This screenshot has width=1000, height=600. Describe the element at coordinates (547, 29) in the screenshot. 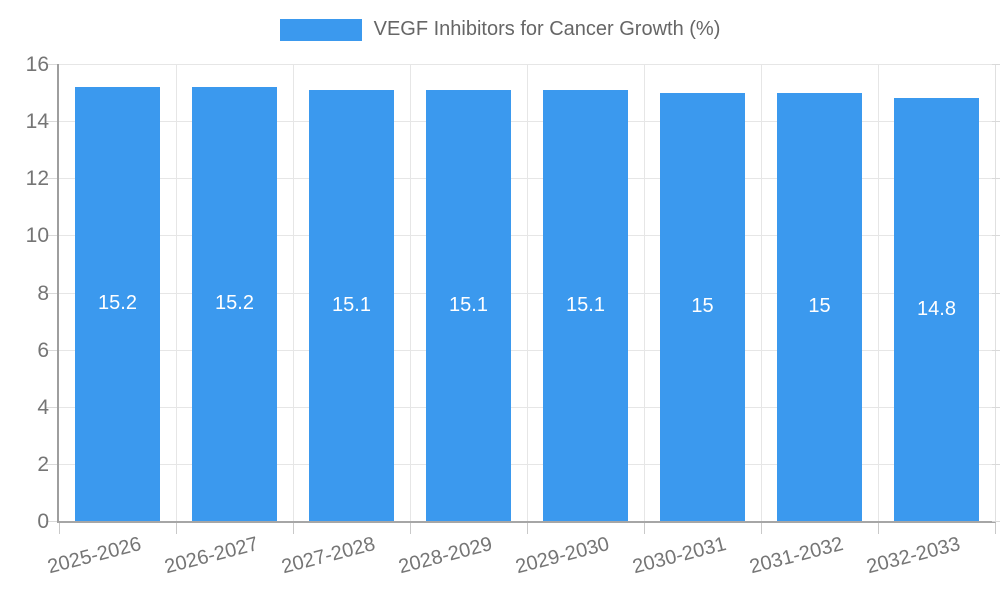

I see `chart-title: VEGF Inhibitors for Cancer Growth (%)` at that location.